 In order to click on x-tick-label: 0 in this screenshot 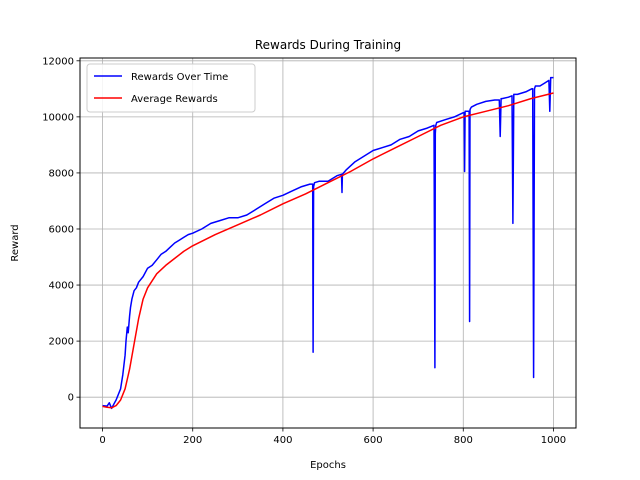, I will do `click(102, 440)`.